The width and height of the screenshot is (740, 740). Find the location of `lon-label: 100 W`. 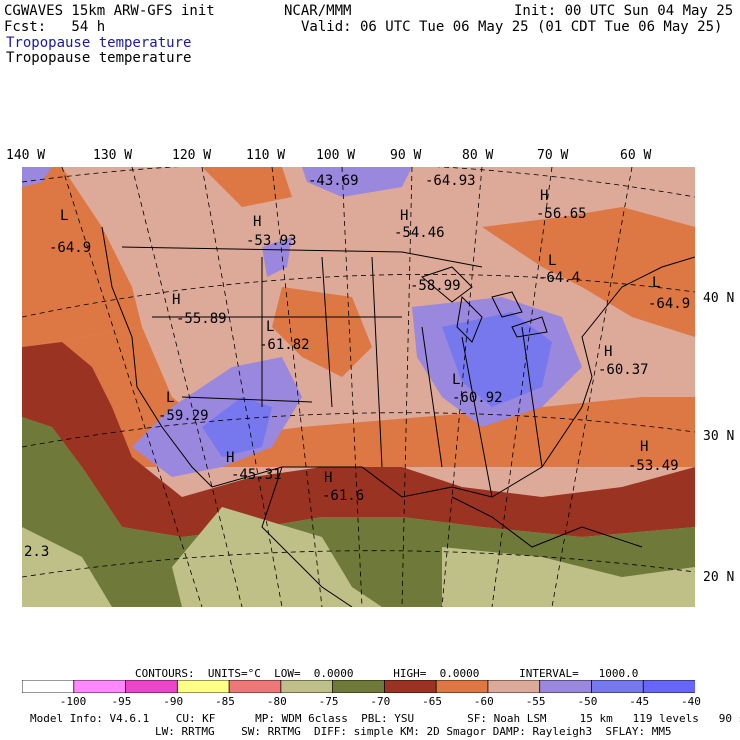

lon-label: 100 W is located at coordinates (336, 155).